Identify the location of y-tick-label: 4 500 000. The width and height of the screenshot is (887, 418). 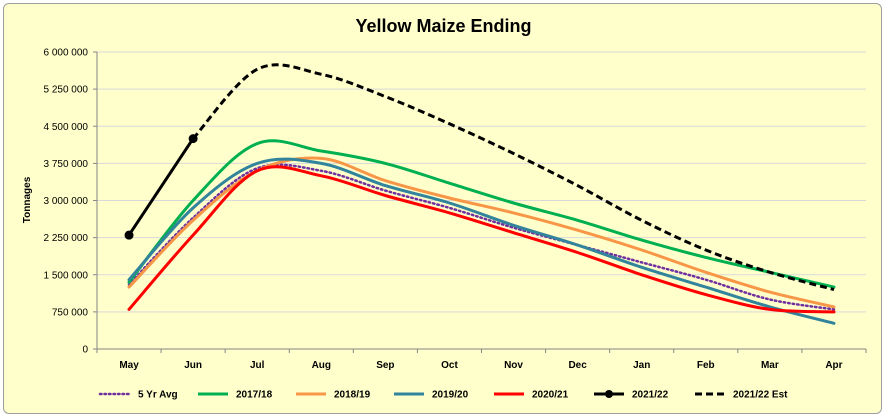
(66, 127).